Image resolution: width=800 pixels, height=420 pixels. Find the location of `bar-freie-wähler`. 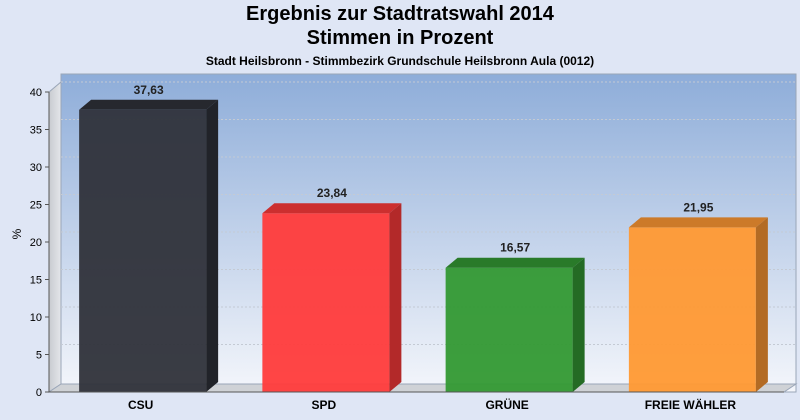

bar-freie-wähler is located at coordinates (698, 304).